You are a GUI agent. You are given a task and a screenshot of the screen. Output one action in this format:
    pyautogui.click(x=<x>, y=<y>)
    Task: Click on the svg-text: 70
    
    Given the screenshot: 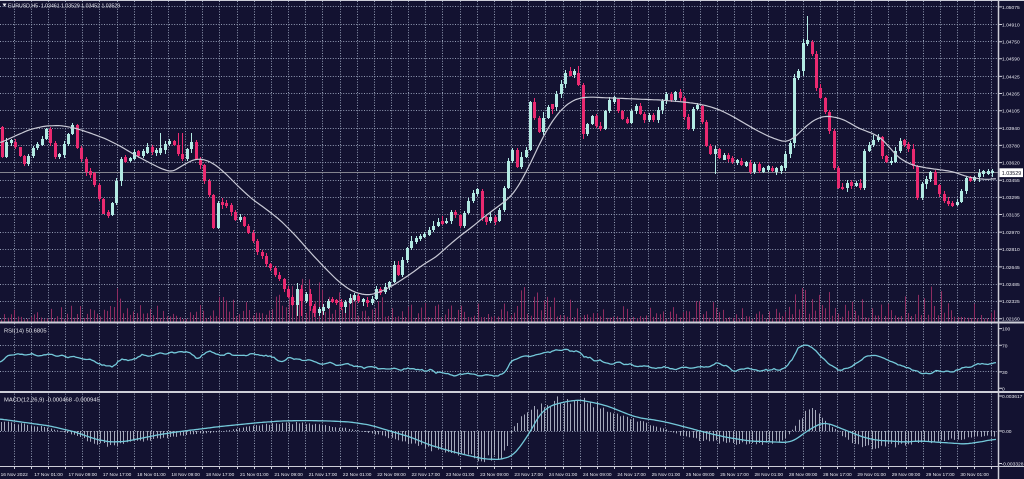 What is the action you would take?
    pyautogui.click(x=1005, y=346)
    